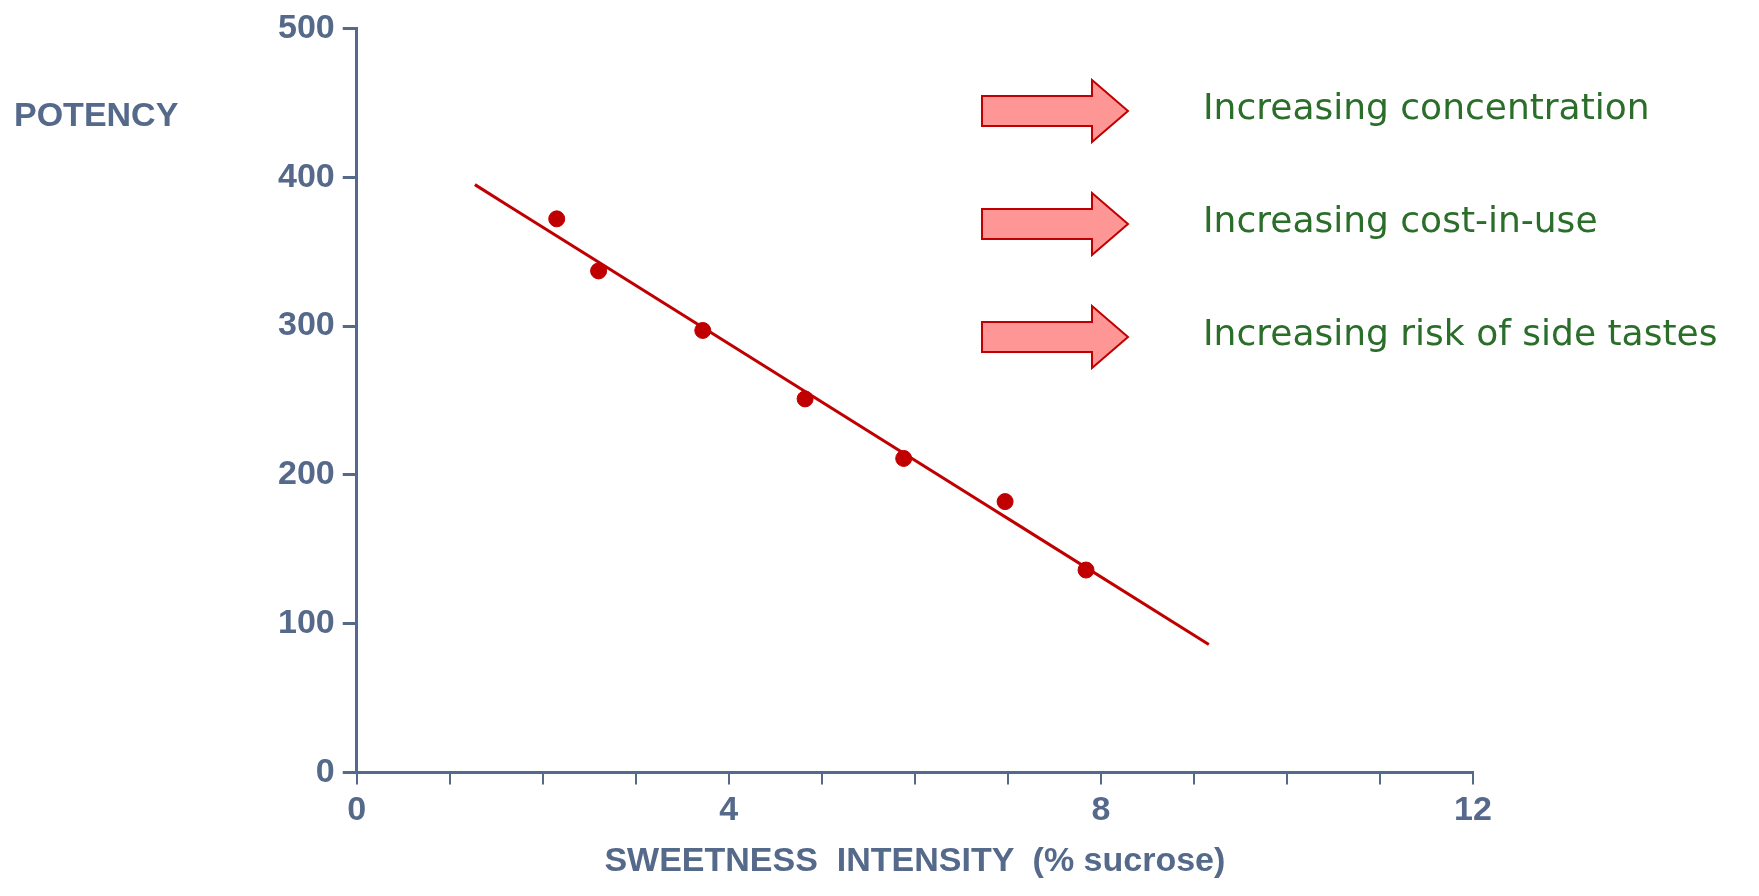 This screenshot has height=896, width=1759. Describe the element at coordinates (357, 808) in the screenshot. I see `x-tick-label: 0` at that location.